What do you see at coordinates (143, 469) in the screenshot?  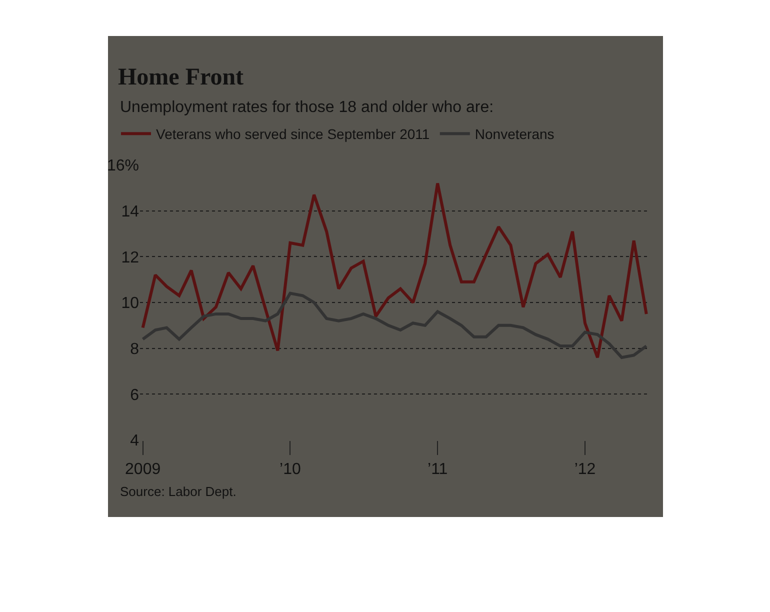 I see `x-tick-label: 2009` at bounding box center [143, 469].